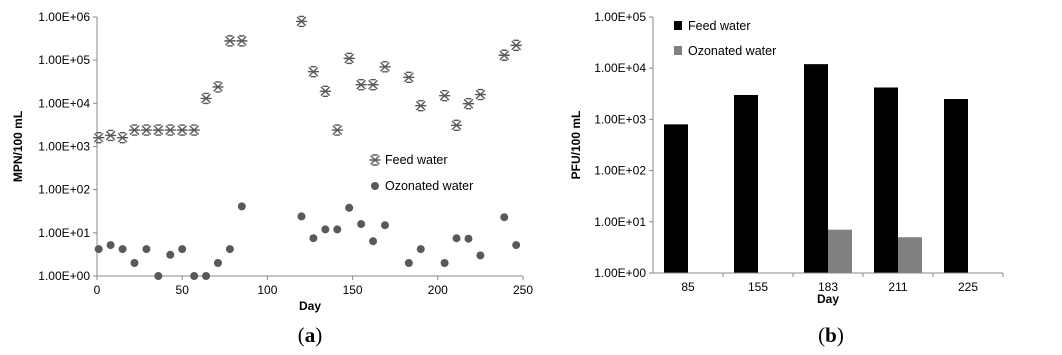  I want to click on x-axis-ticks: 0 50 100 150 200 250, so click(313, 286).